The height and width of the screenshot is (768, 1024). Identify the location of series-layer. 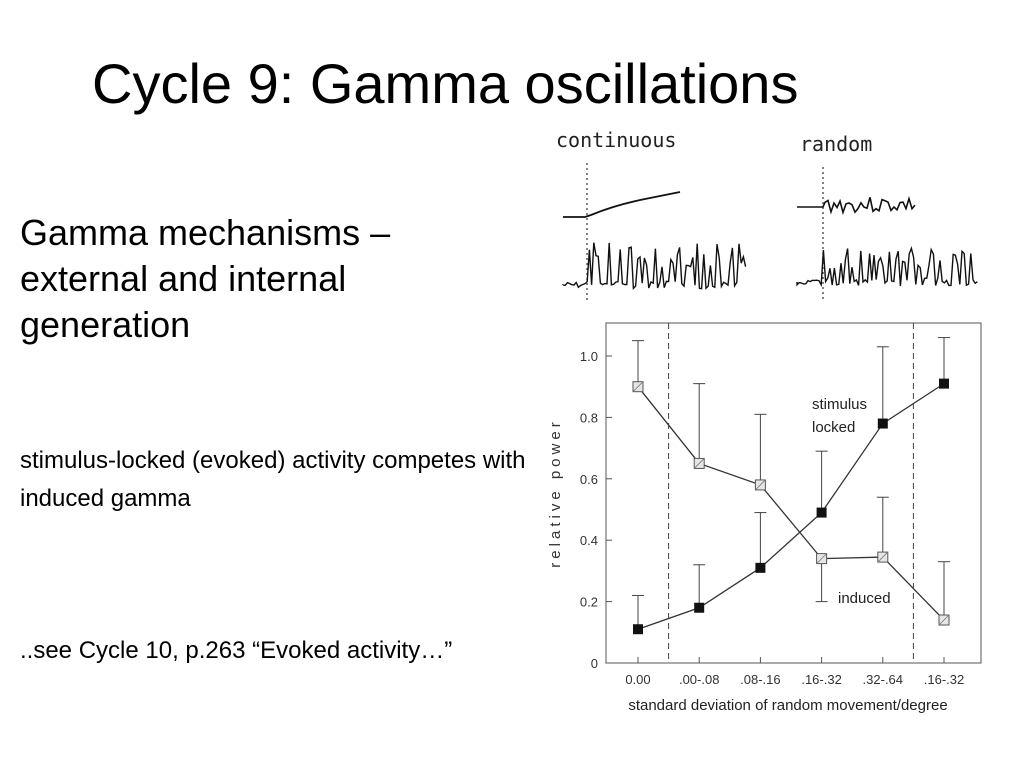
(791, 486).